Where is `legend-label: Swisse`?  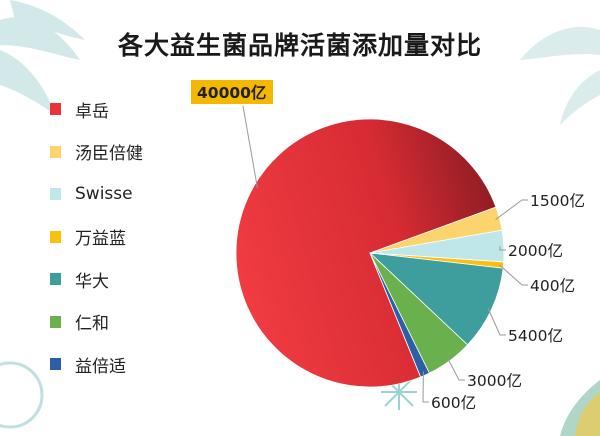
legend-label: Swisse is located at coordinates (104, 194).